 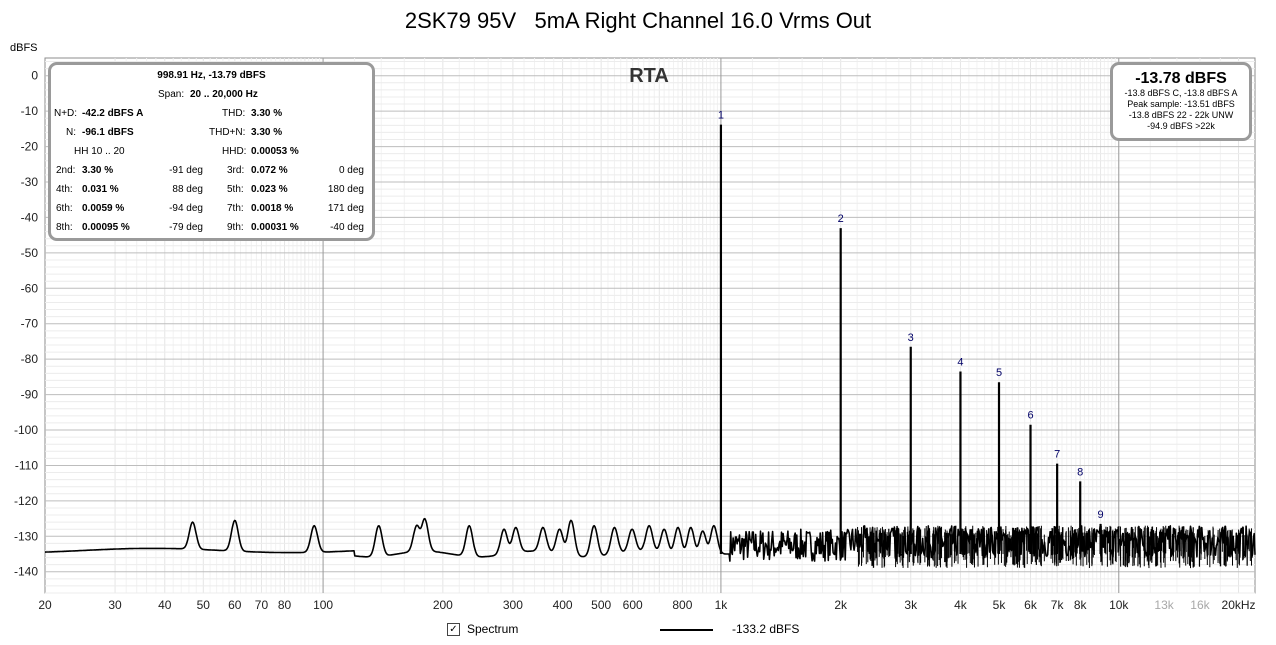 What do you see at coordinates (841, 219) in the screenshot?
I see `harmonic-number-label: 2` at bounding box center [841, 219].